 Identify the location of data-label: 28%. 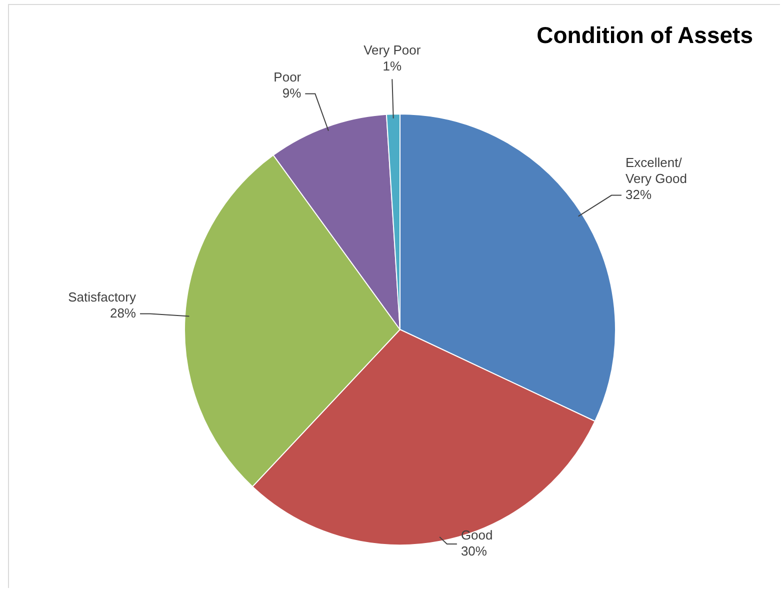
(123, 312).